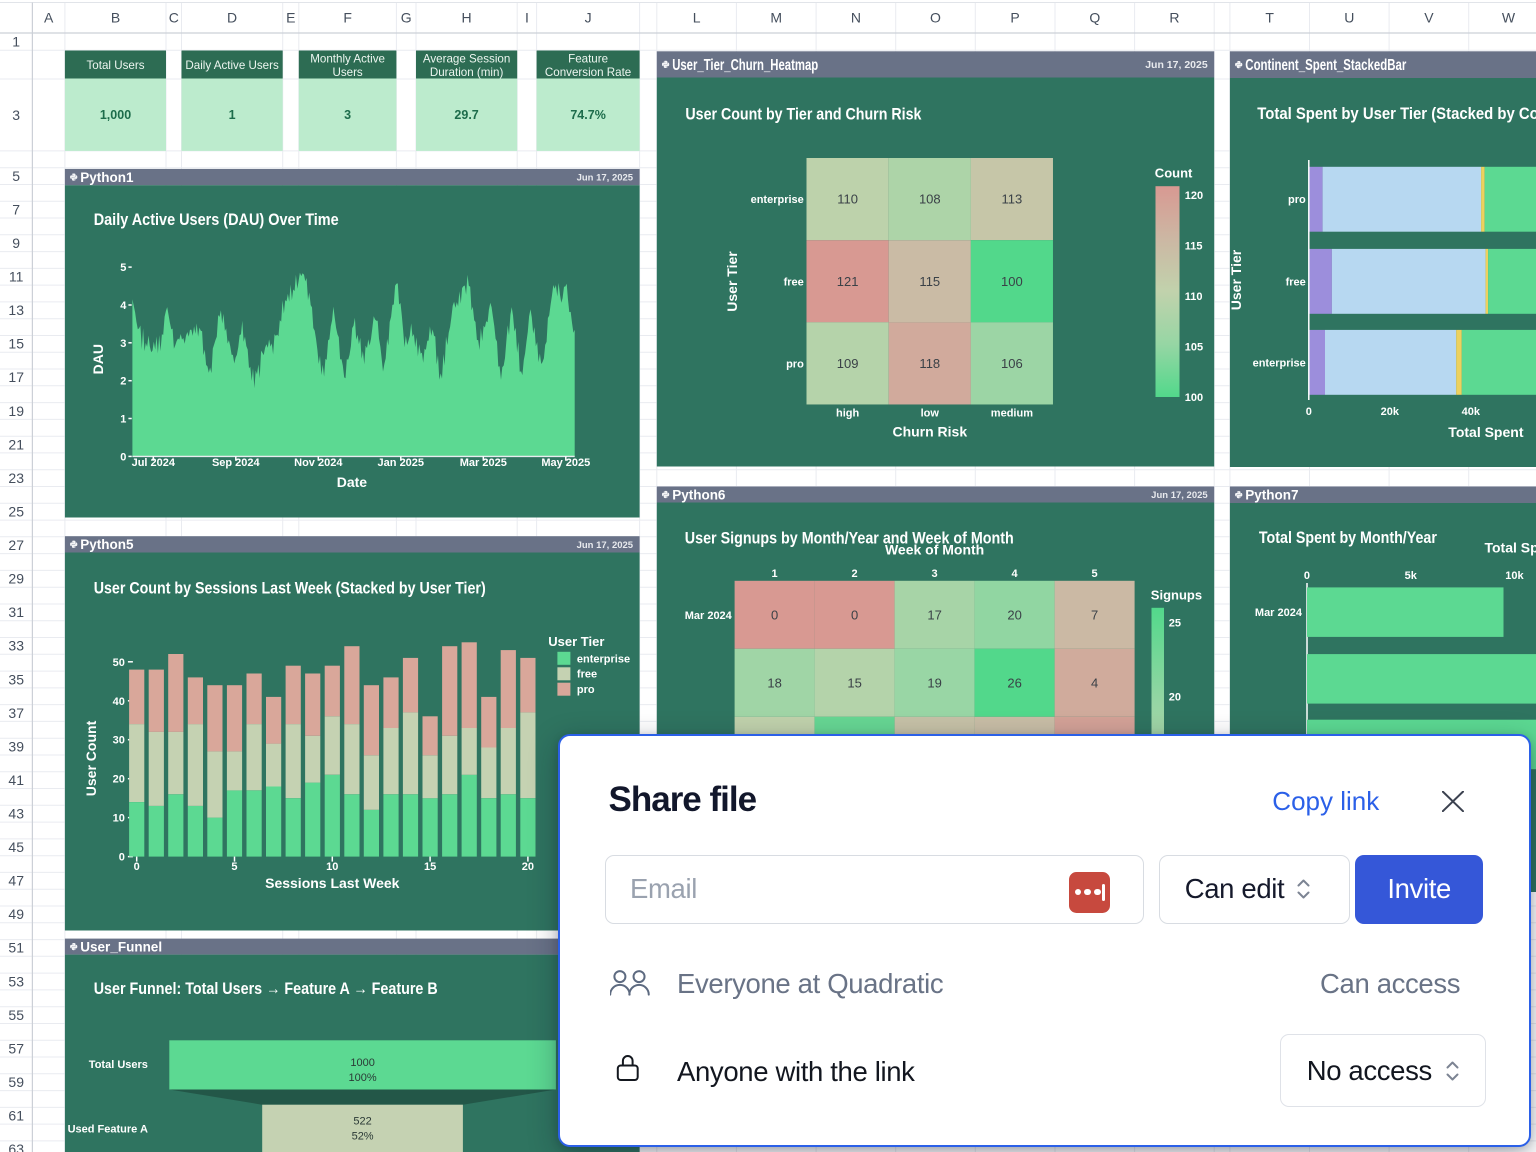 This screenshot has height=1152, width=1536. I want to click on svg-text: 25, so click(1175, 624).